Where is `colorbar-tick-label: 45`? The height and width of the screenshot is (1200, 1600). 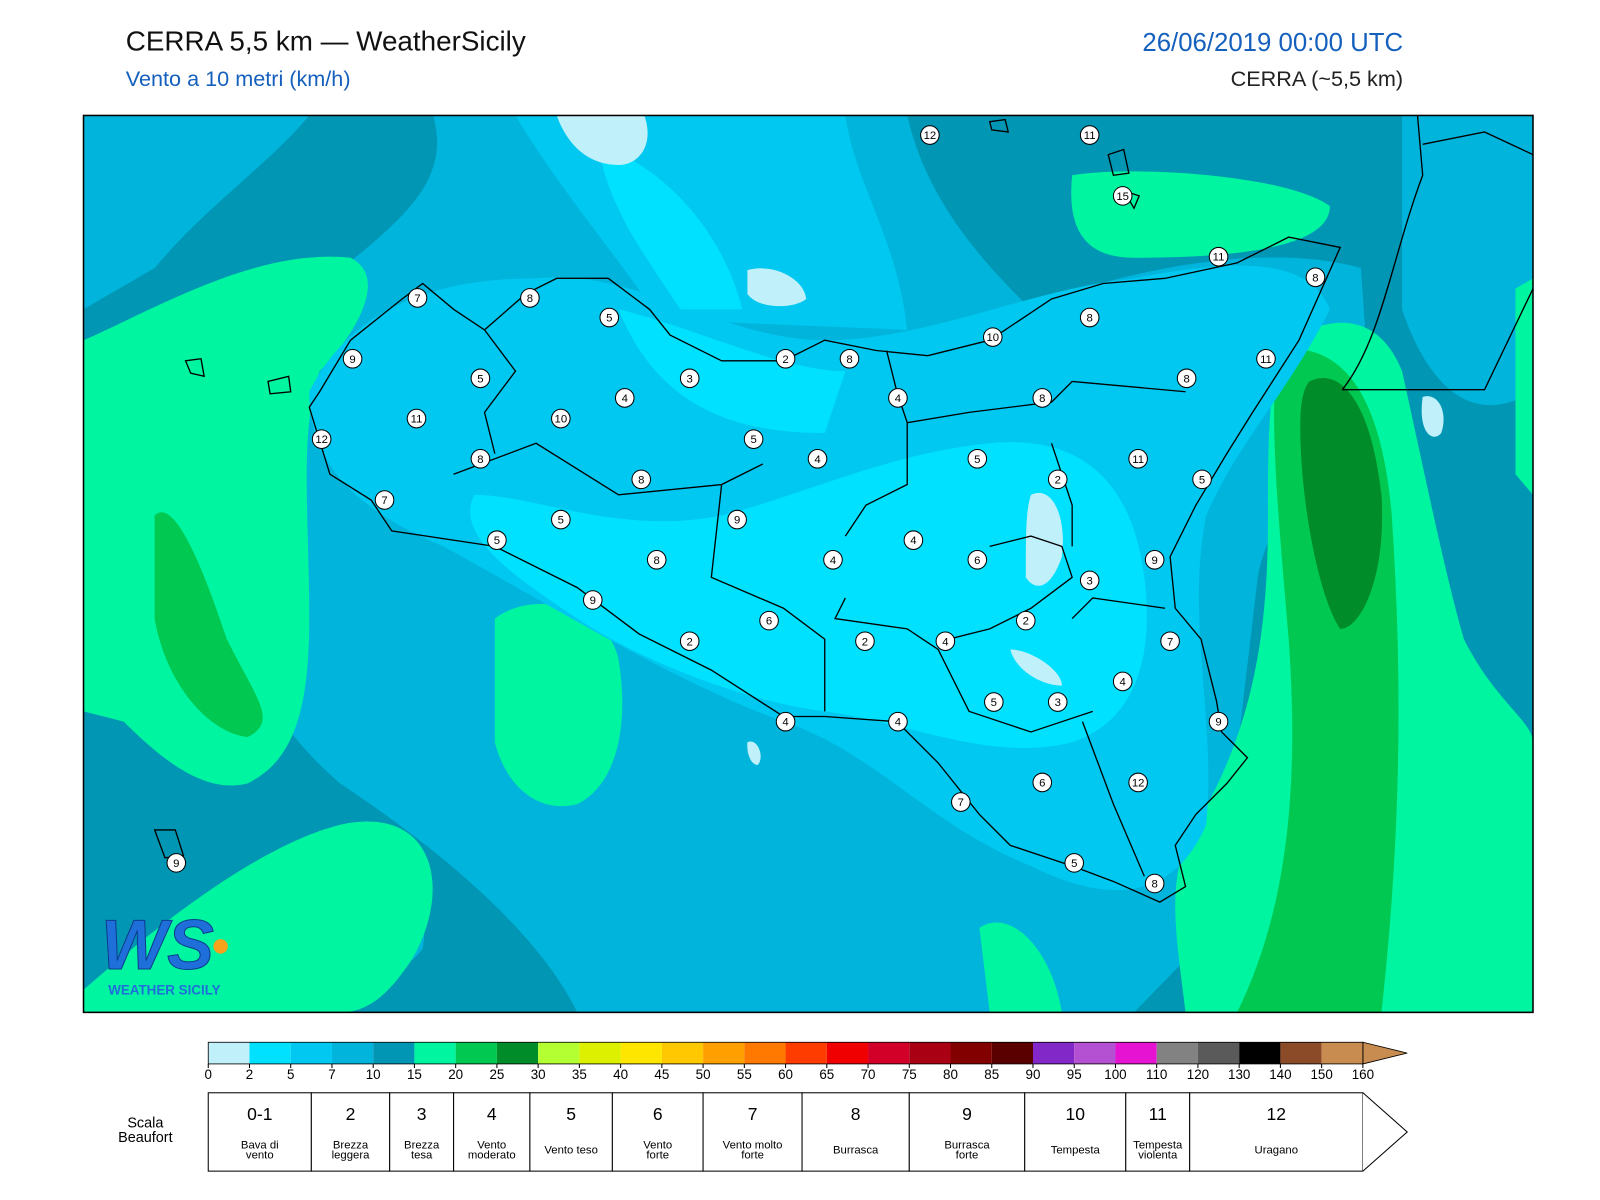 colorbar-tick-label: 45 is located at coordinates (661, 1074).